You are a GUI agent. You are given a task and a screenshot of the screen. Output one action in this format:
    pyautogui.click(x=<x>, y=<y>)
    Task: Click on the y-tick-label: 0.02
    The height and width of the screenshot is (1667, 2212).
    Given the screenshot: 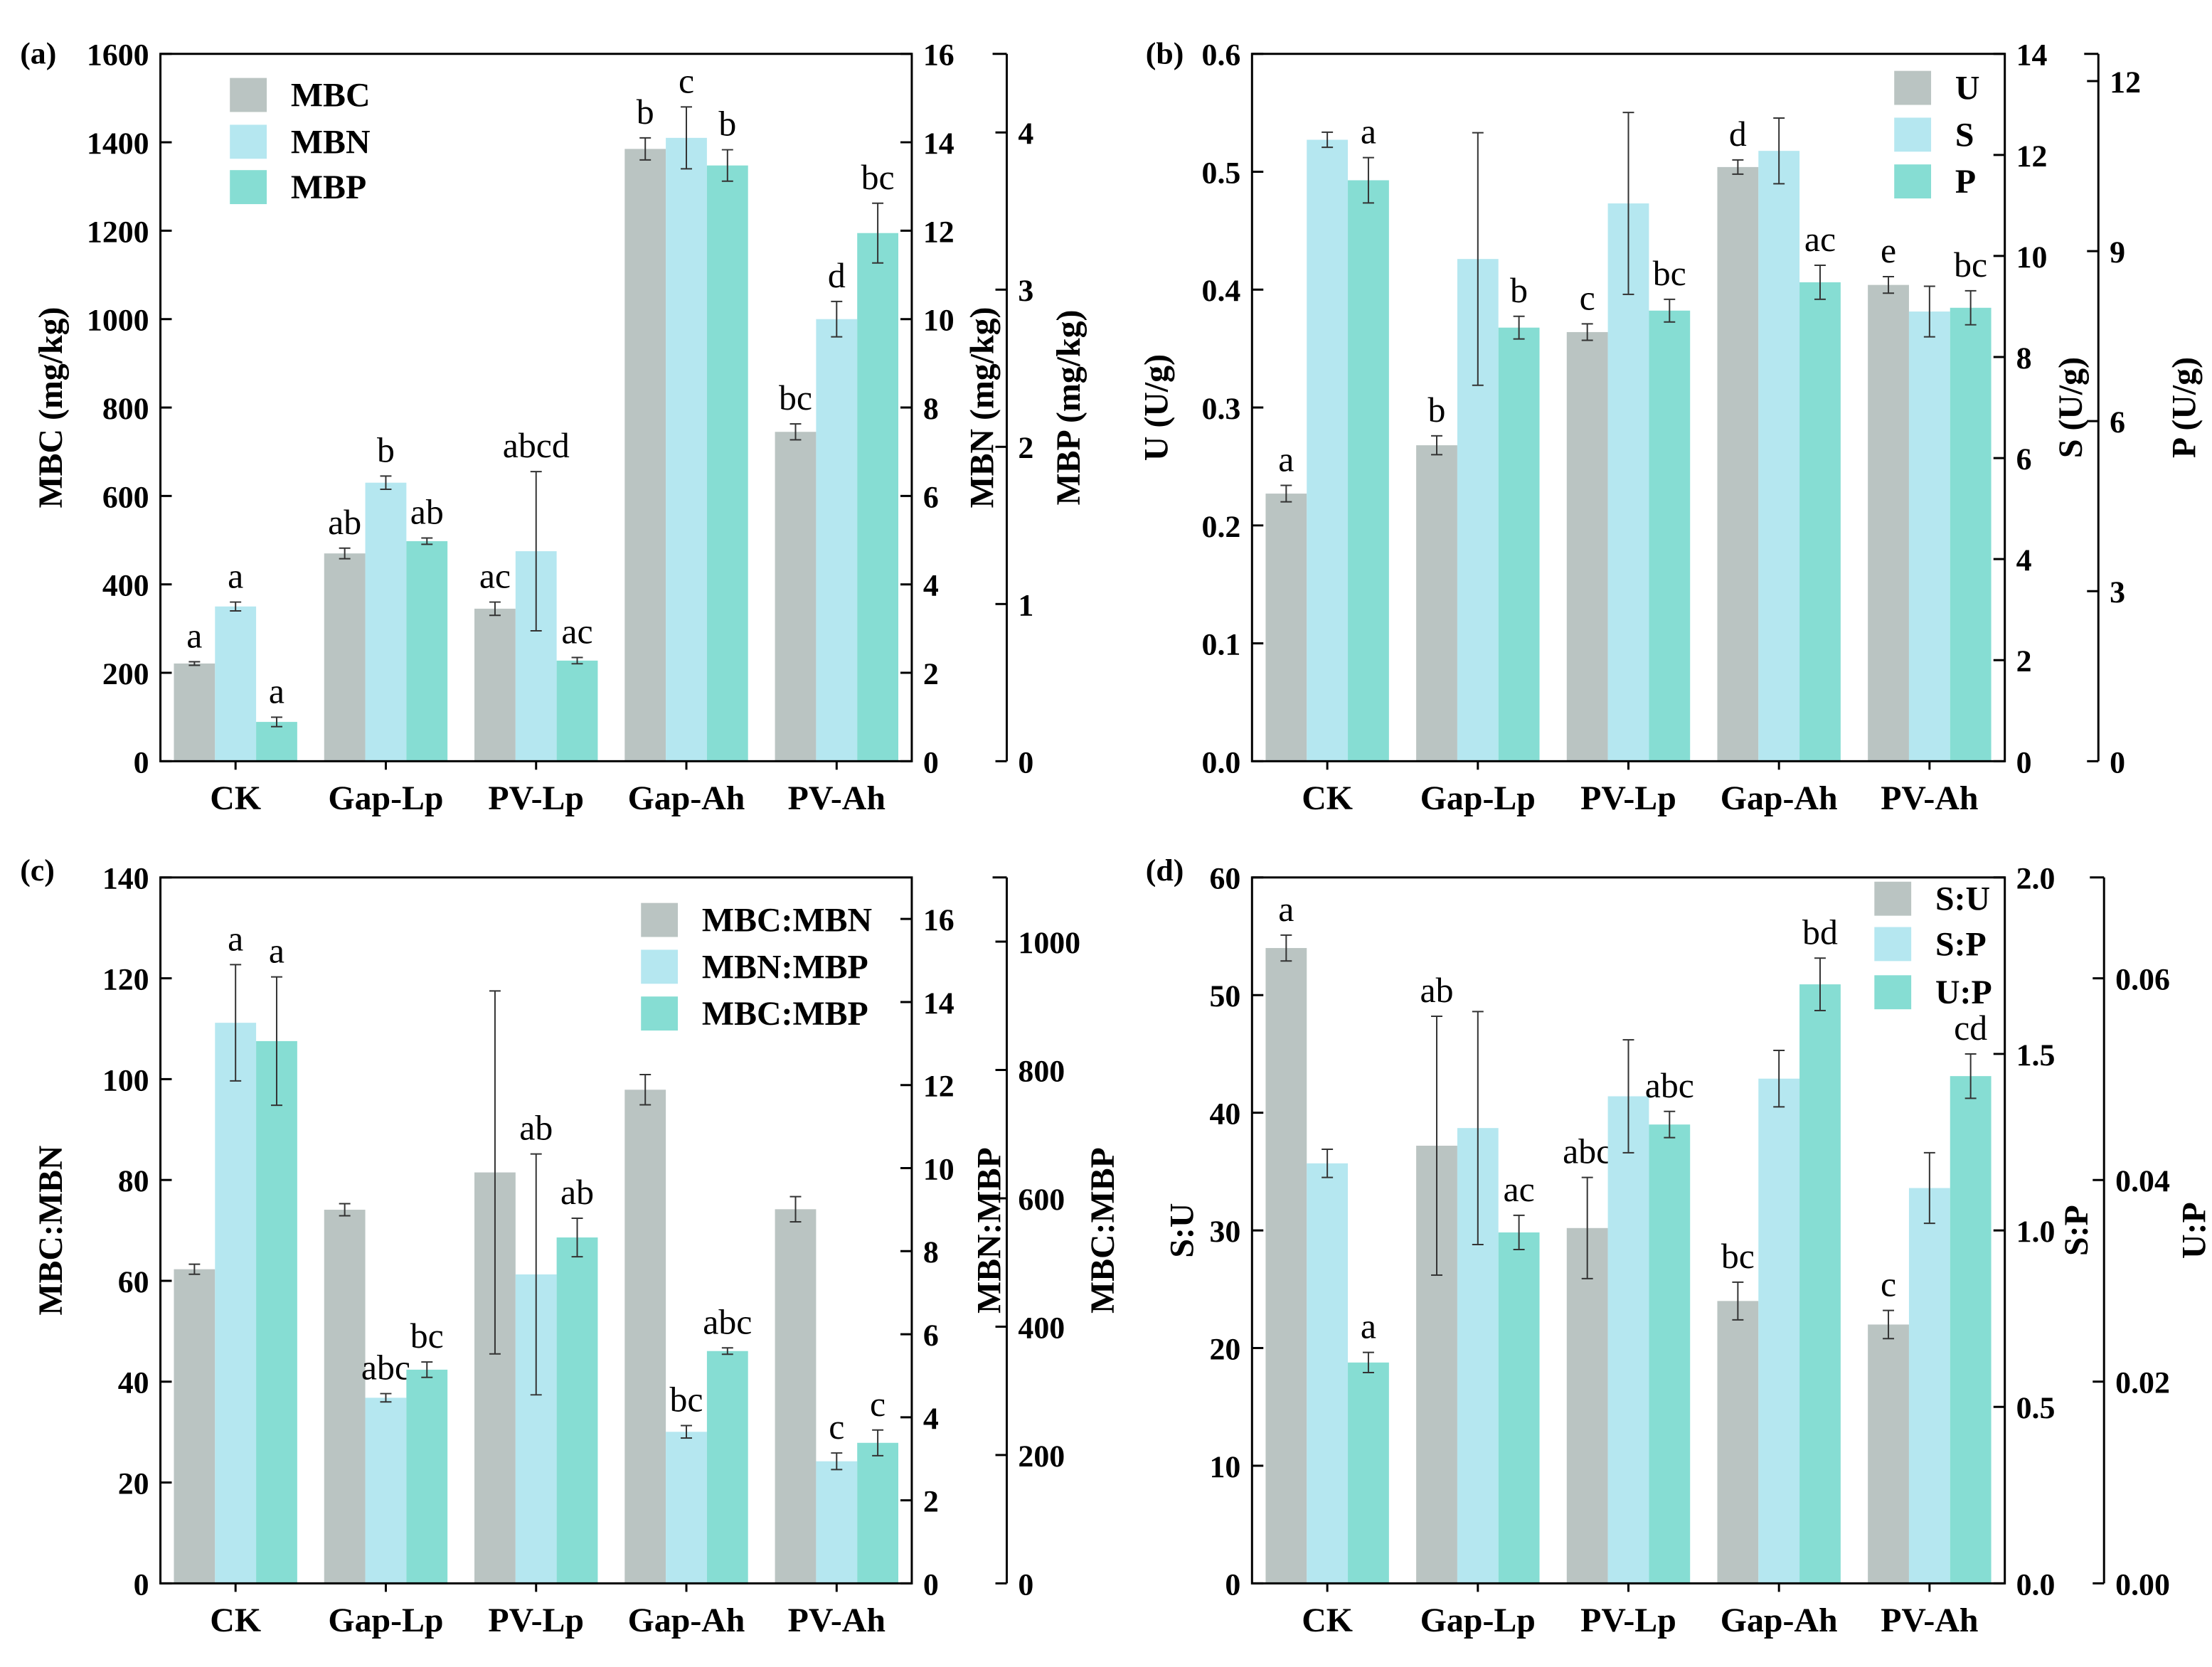 What is the action you would take?
    pyautogui.click(x=2142, y=1383)
    